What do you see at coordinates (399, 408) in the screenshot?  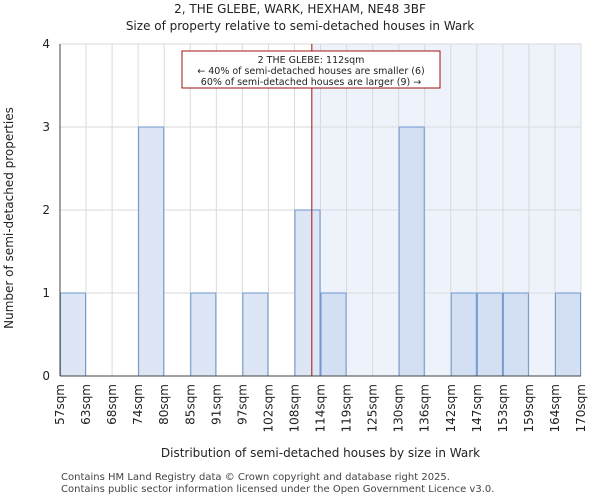 I see `x-tick-label: 130sqm` at bounding box center [399, 408].